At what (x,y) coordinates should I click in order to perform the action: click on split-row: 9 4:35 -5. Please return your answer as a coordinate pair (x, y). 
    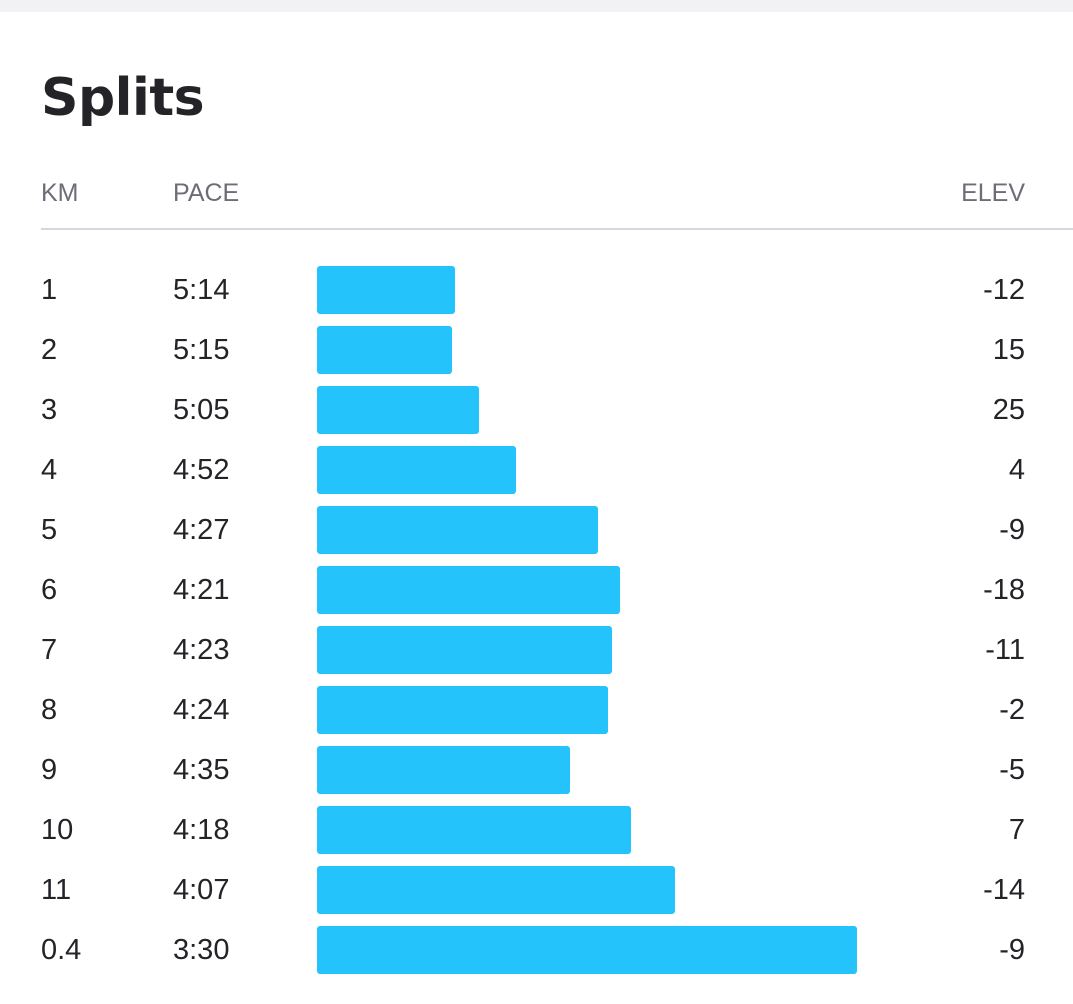
    Looking at the image, I should click on (536, 772).